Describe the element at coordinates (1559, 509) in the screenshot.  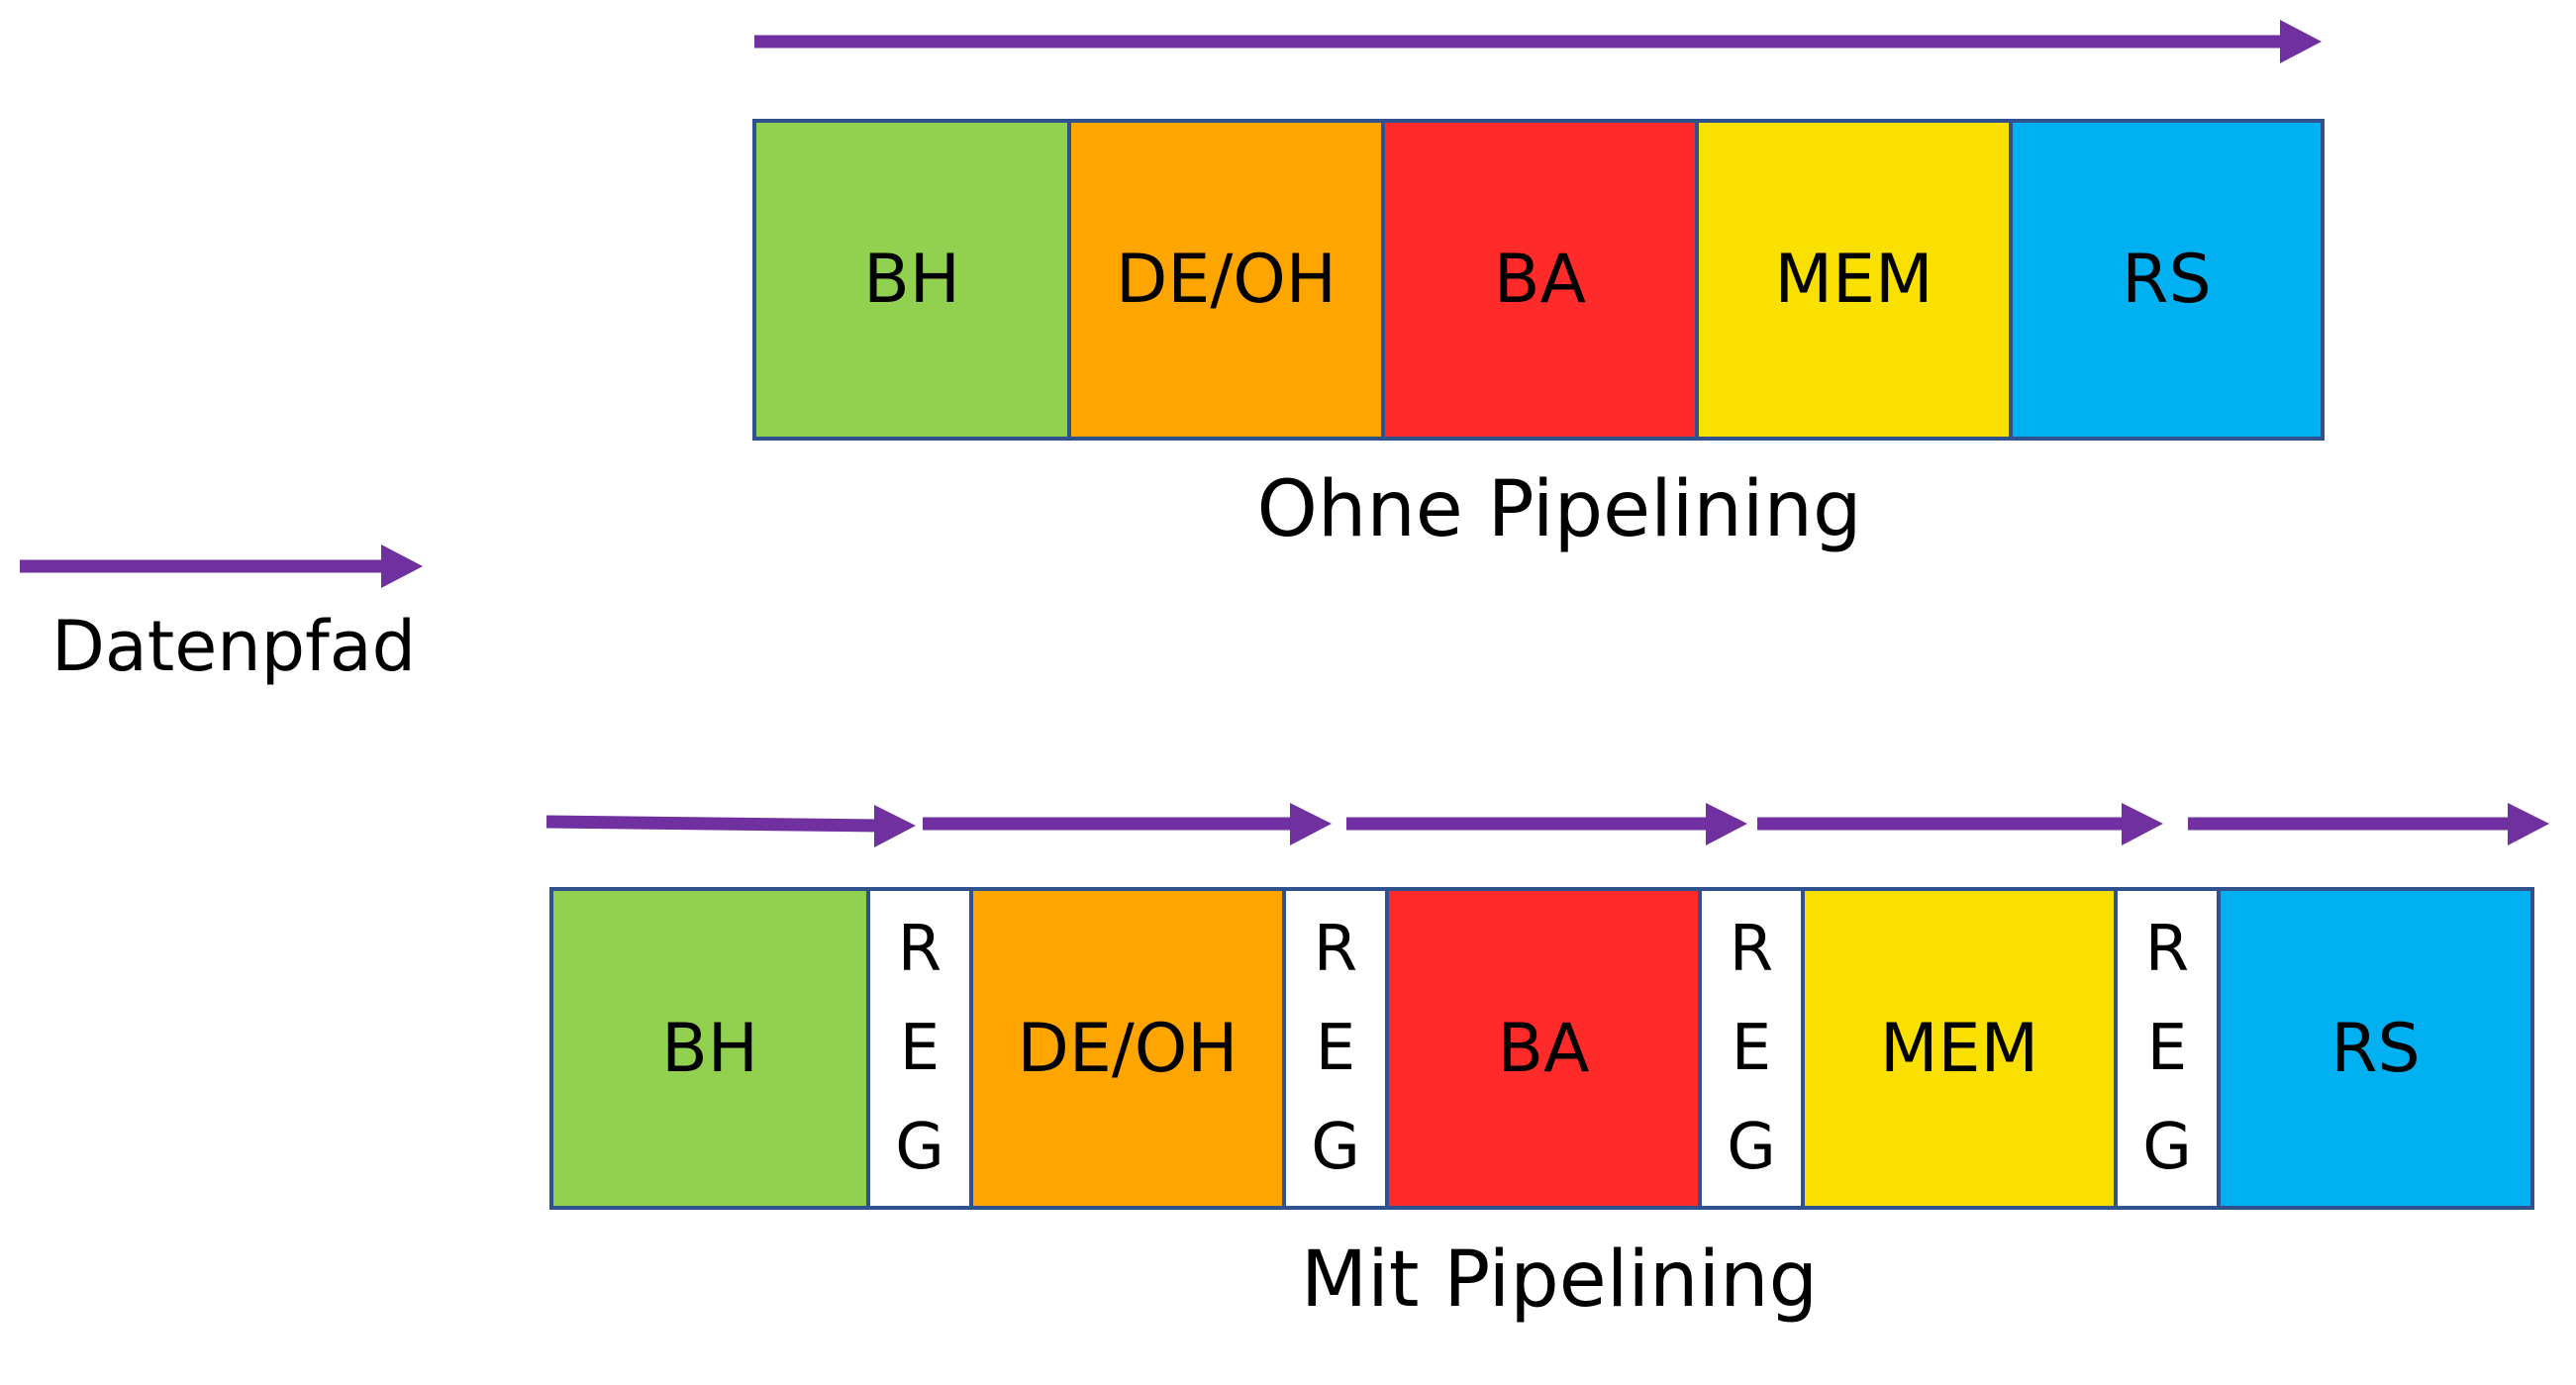
I see `caption-without-pipelining: Ohne Pipelining` at that location.